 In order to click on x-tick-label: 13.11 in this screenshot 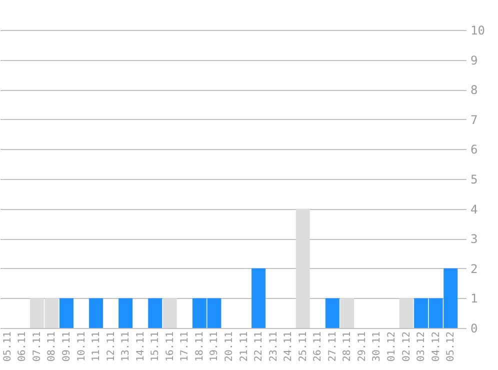, I will do `click(126, 347)`.